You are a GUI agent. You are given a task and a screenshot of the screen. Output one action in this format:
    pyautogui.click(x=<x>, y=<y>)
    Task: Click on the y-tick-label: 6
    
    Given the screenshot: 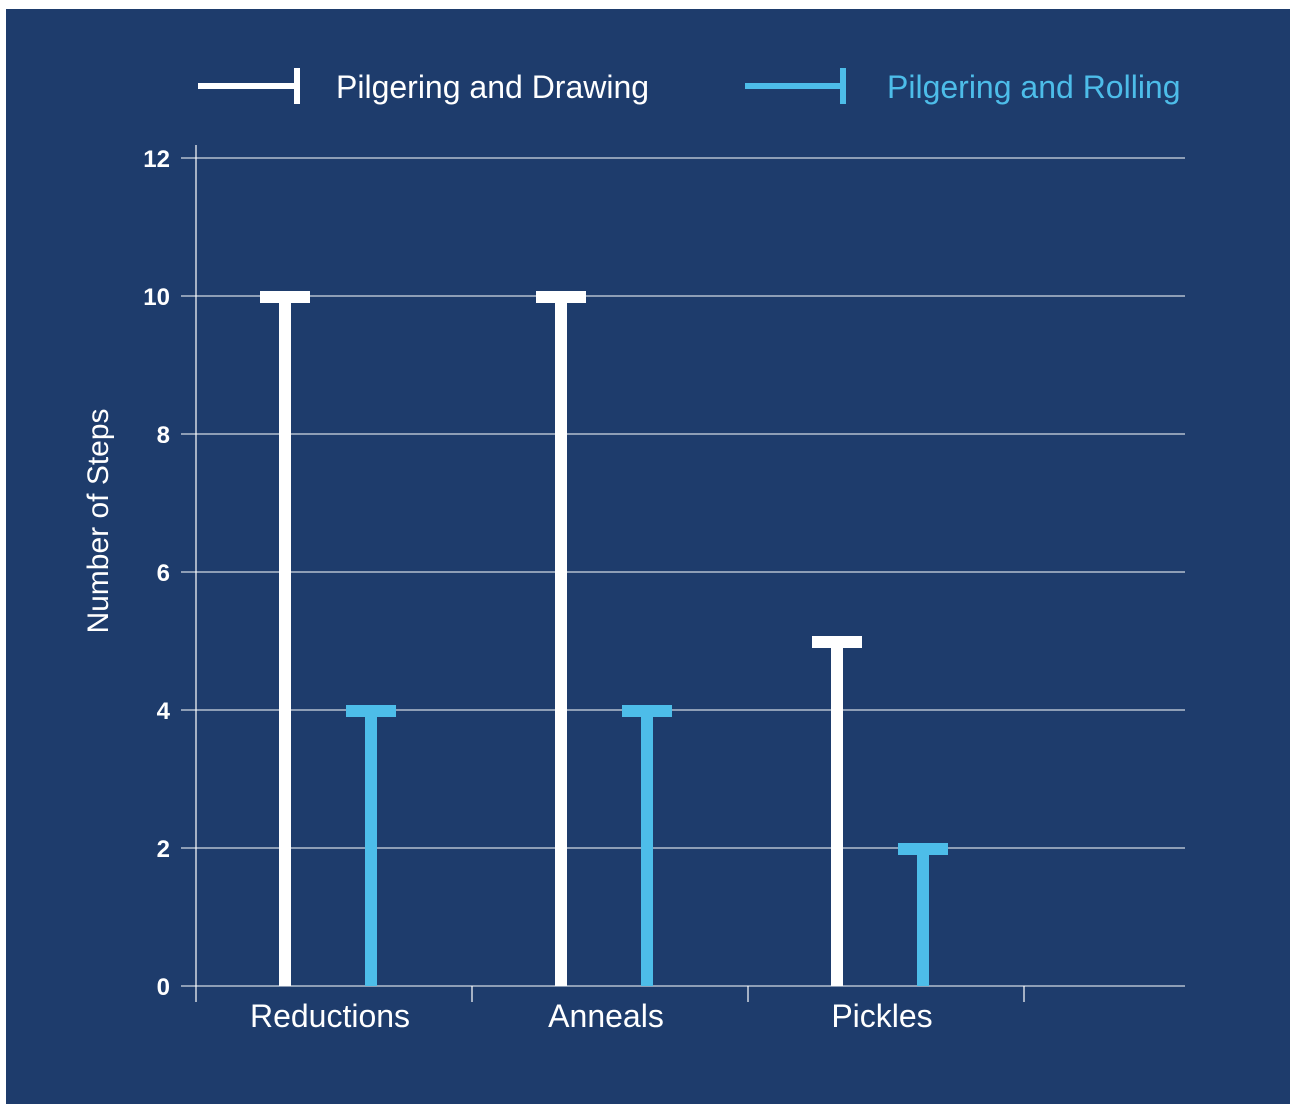 What is the action you would take?
    pyautogui.click(x=163, y=573)
    